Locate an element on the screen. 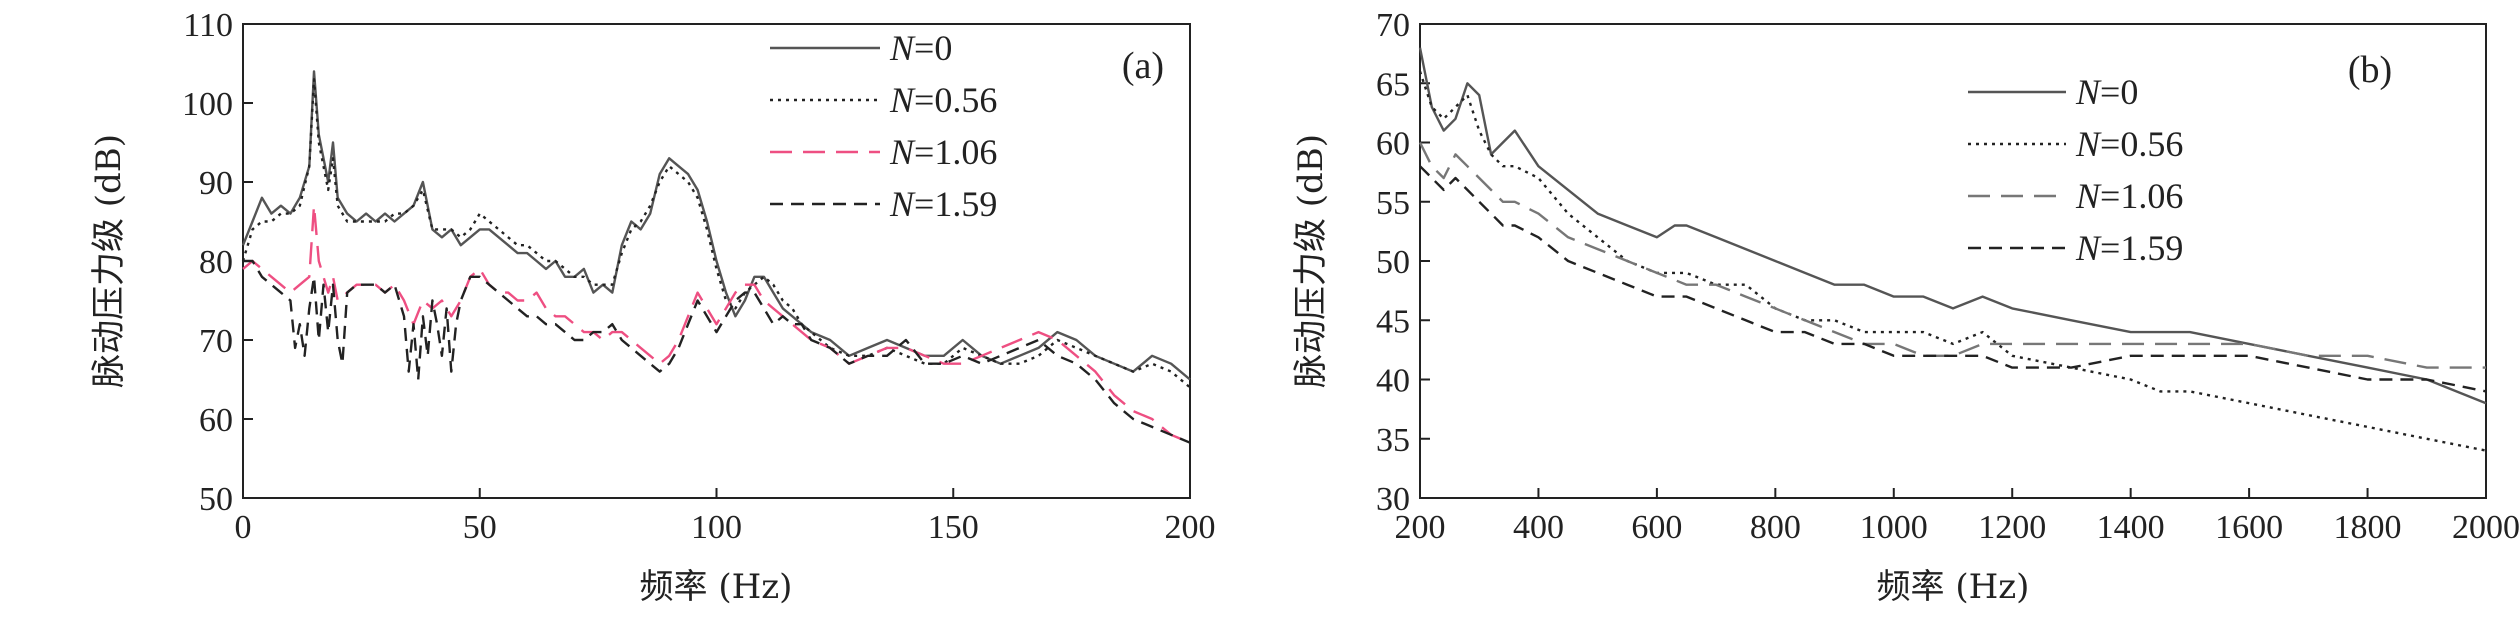 This screenshot has width=2520, height=629. x-tick-label: 50 is located at coordinates (480, 527).